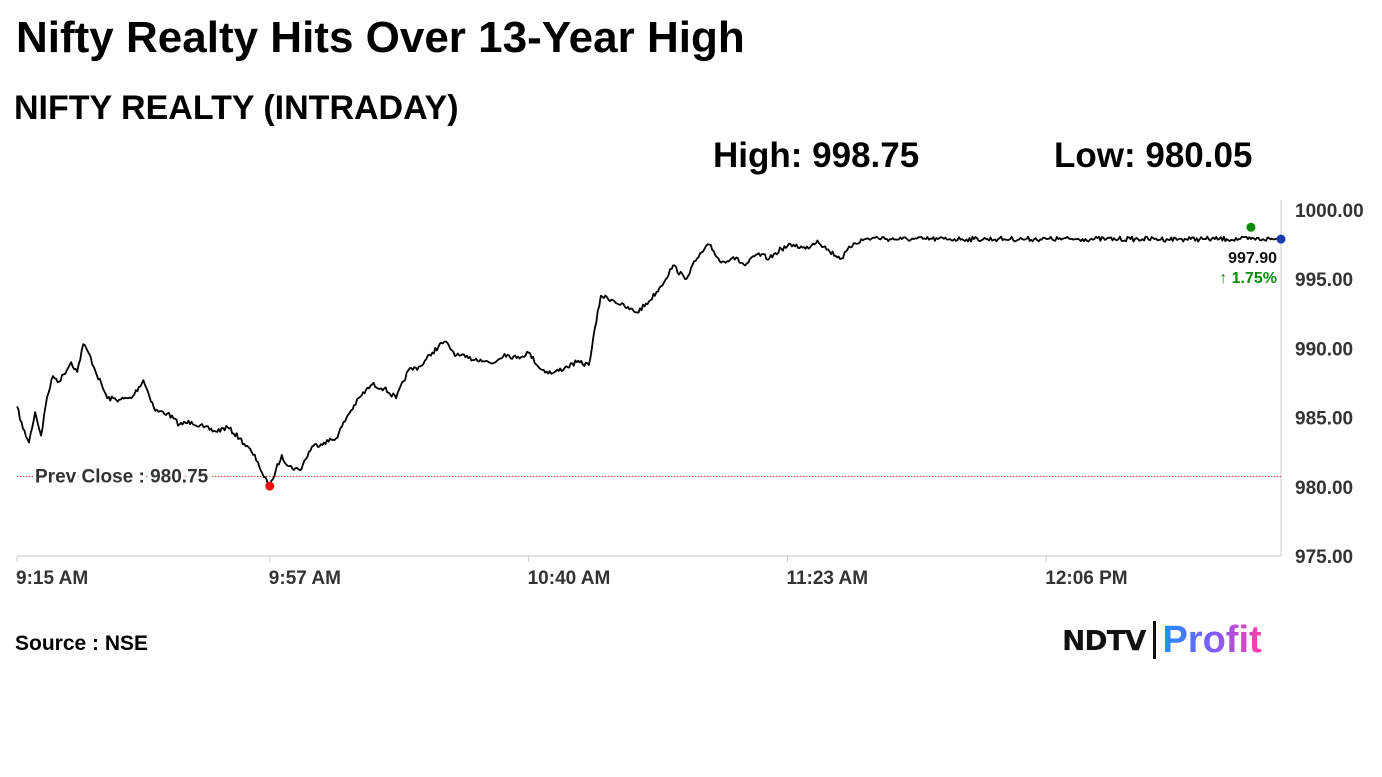 The height and width of the screenshot is (777, 1382). I want to click on last-price-marker, so click(1281, 239).